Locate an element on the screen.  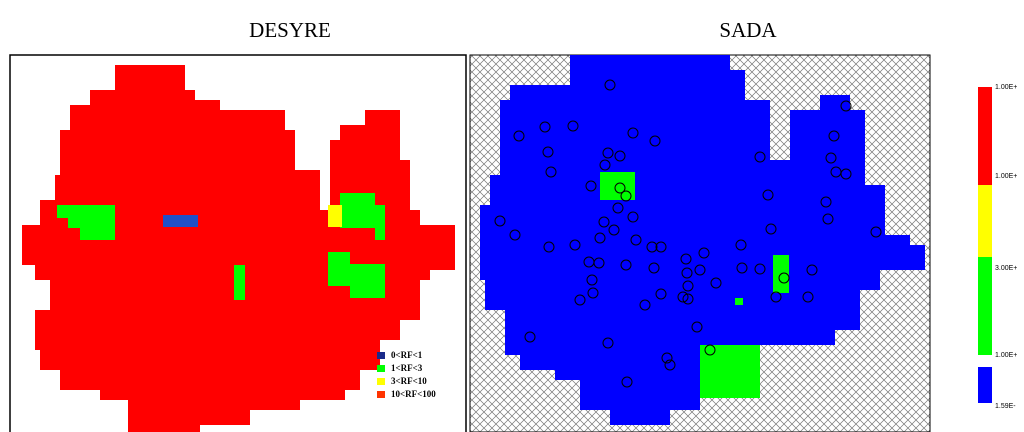
legend-label: 10<RF<100 is located at coordinates (413, 394).